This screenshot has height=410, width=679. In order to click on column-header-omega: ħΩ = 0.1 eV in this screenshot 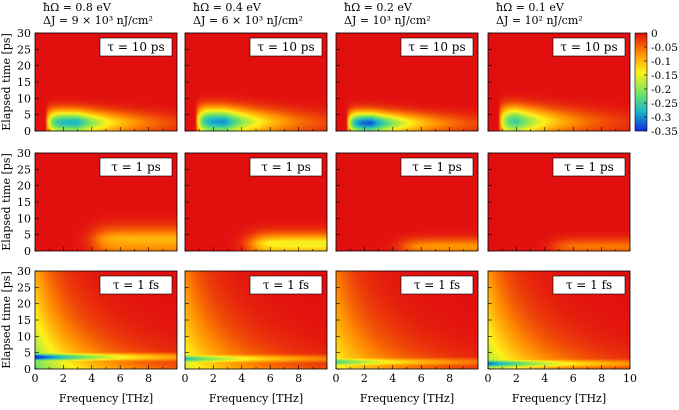, I will do `click(530, 7)`.